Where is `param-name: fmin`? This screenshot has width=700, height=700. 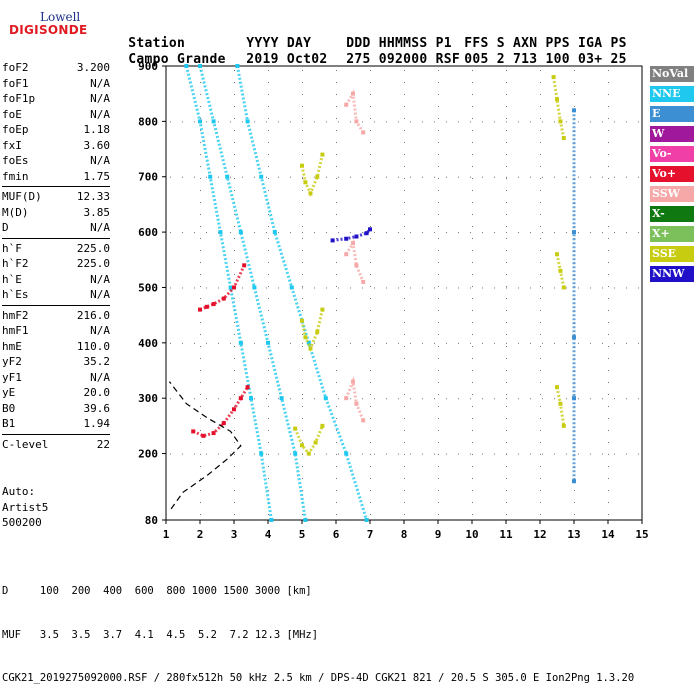 param-name: fmin is located at coordinates (15, 176).